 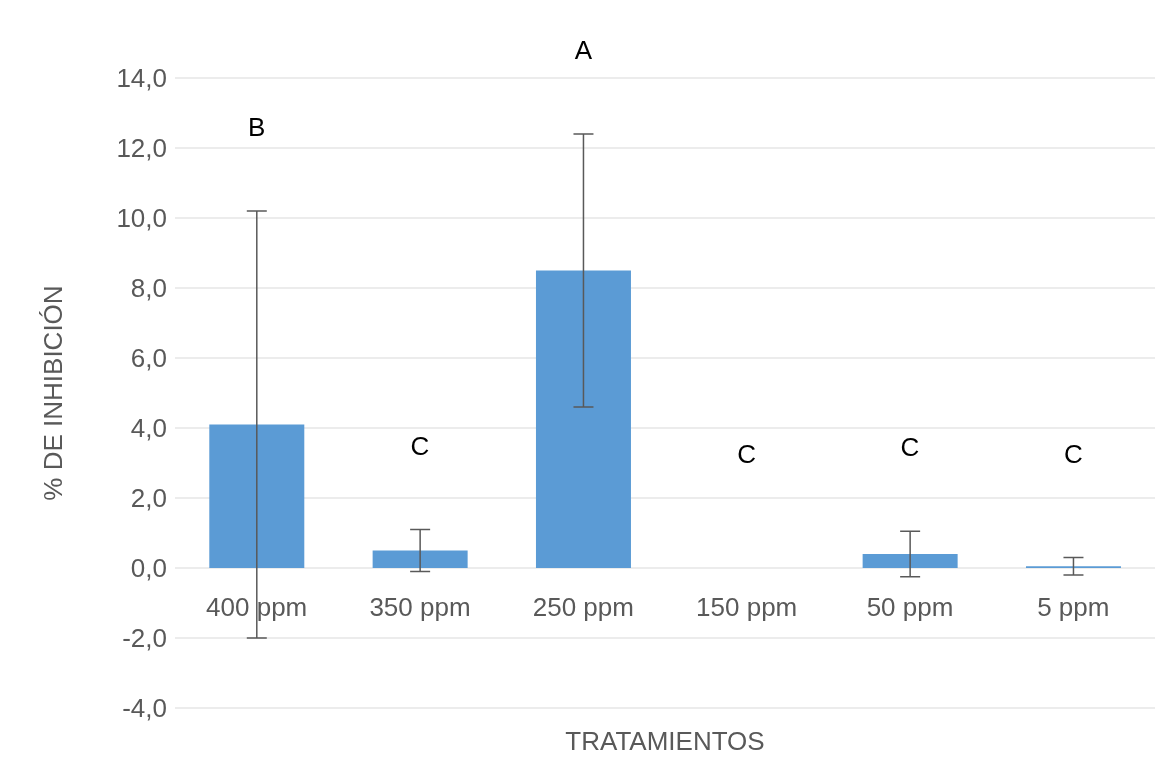 I want to click on y-tick-label: -2,0, so click(x=144, y=638).